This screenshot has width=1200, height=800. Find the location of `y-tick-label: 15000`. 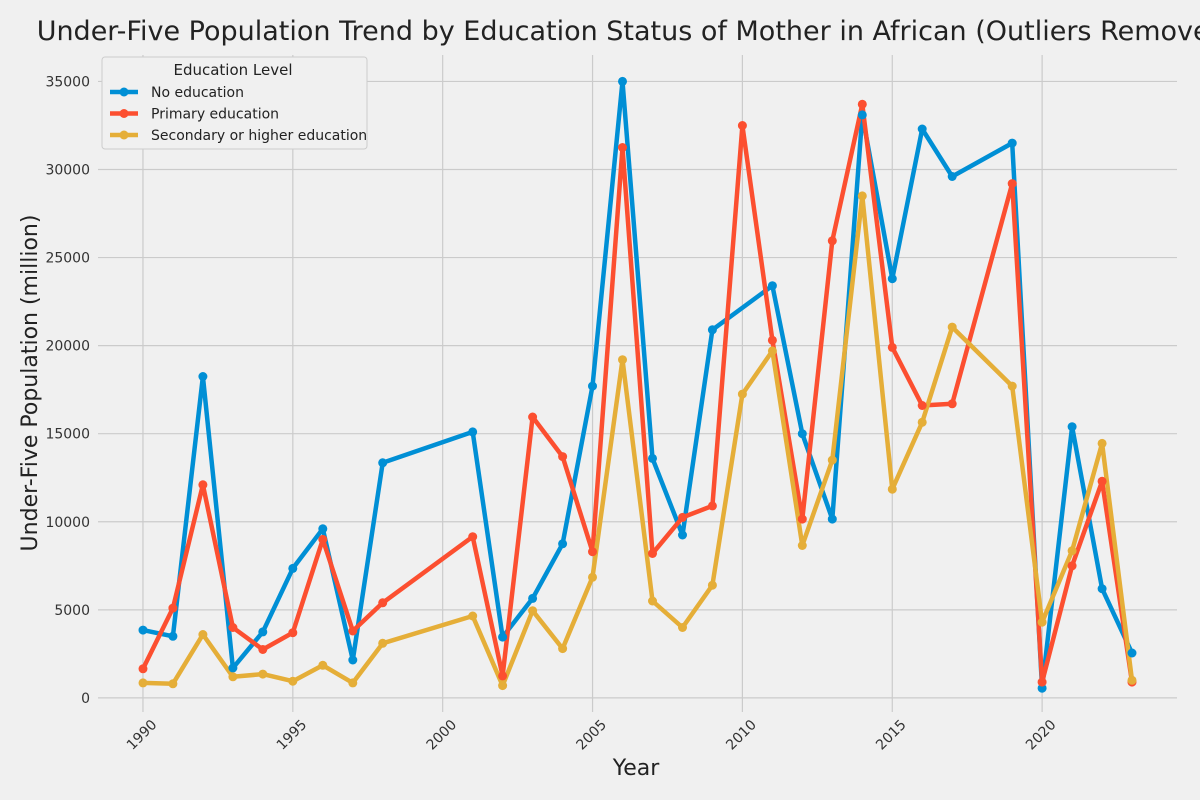

y-tick-label: 15000 is located at coordinates (67, 435).